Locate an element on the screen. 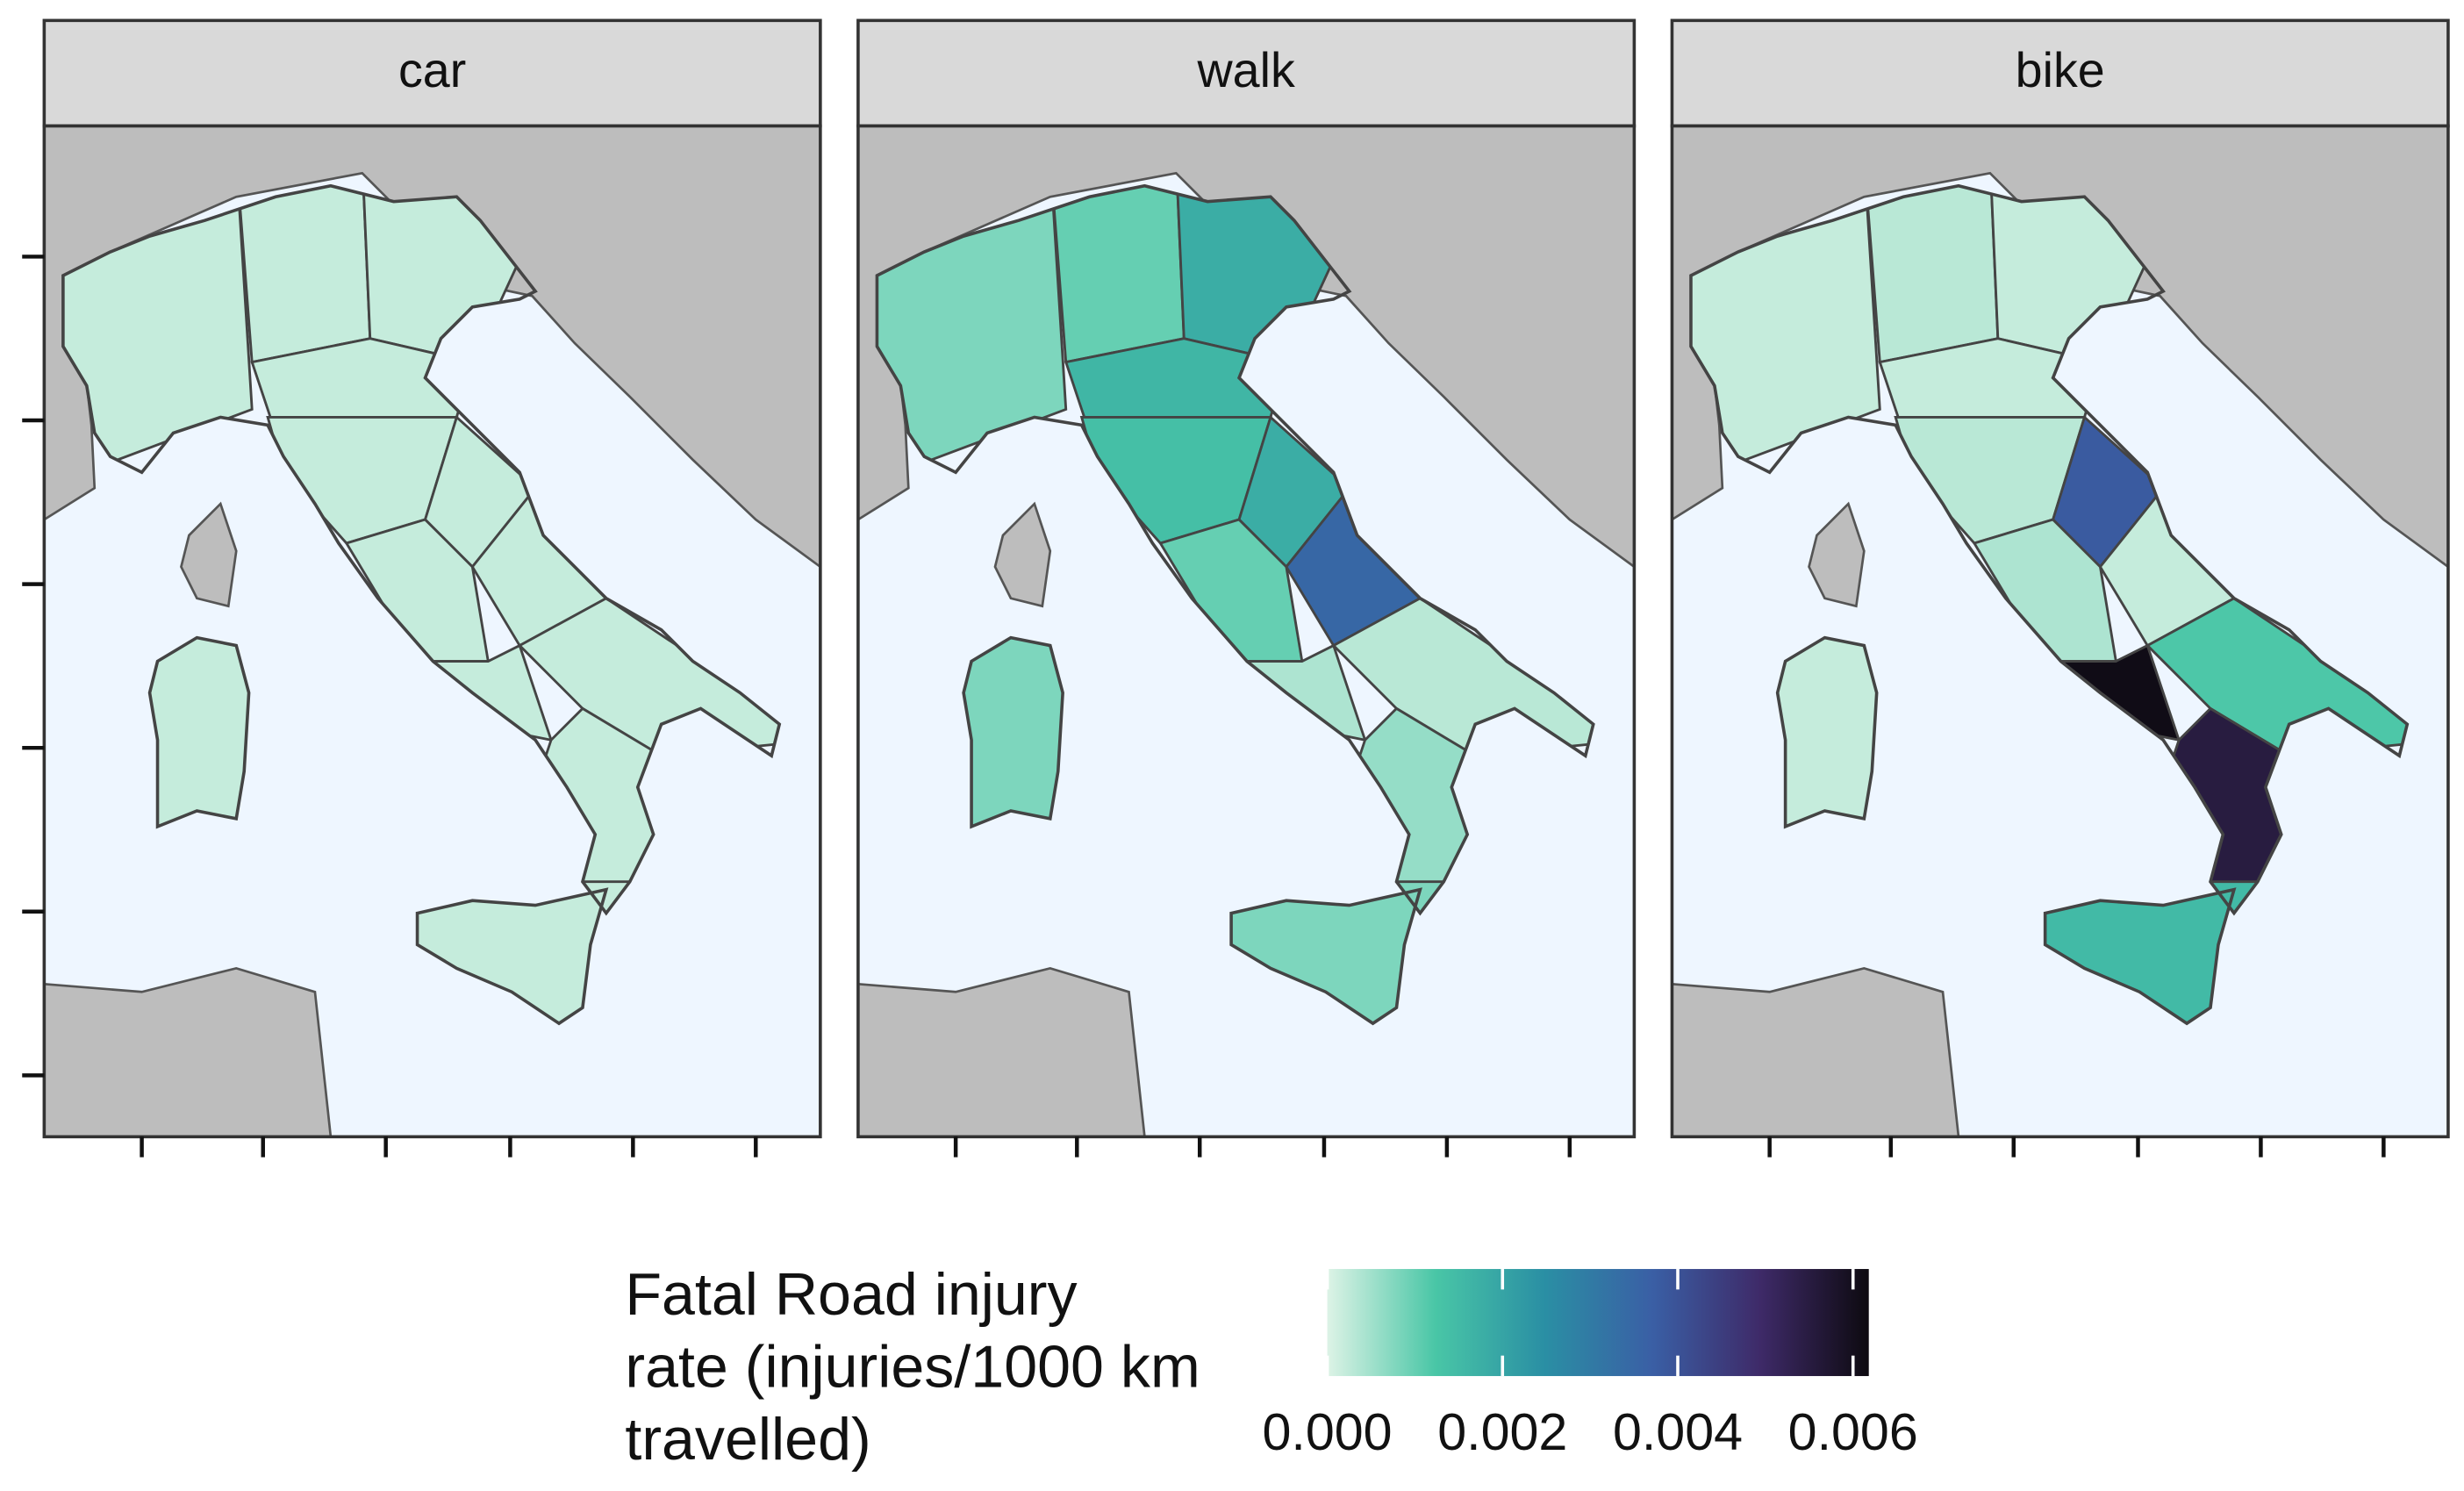 The width and height of the screenshot is (2464, 1491). colorbar-tick-label: 0.004 is located at coordinates (1678, 1431).